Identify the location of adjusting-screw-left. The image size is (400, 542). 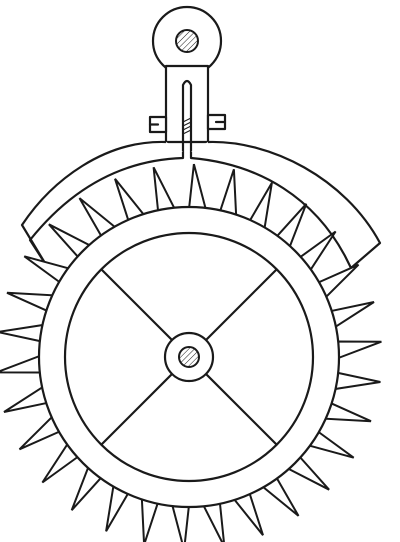
(158, 124).